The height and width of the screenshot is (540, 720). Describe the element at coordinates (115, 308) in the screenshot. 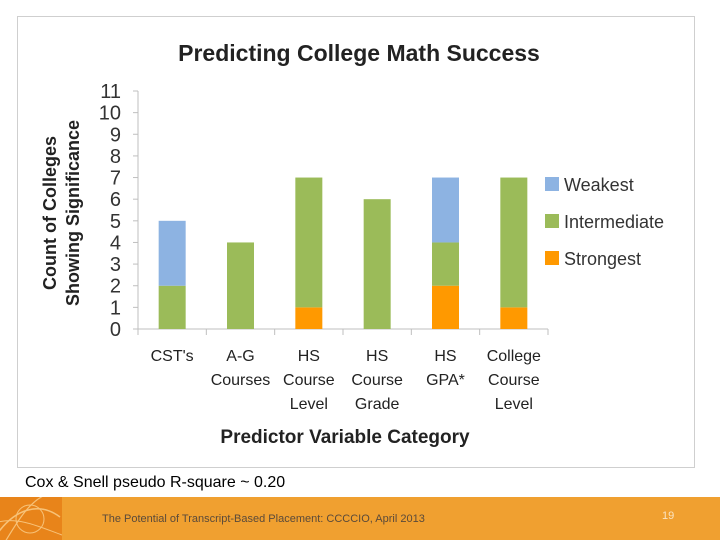

I see `y-tick-label: 1` at that location.